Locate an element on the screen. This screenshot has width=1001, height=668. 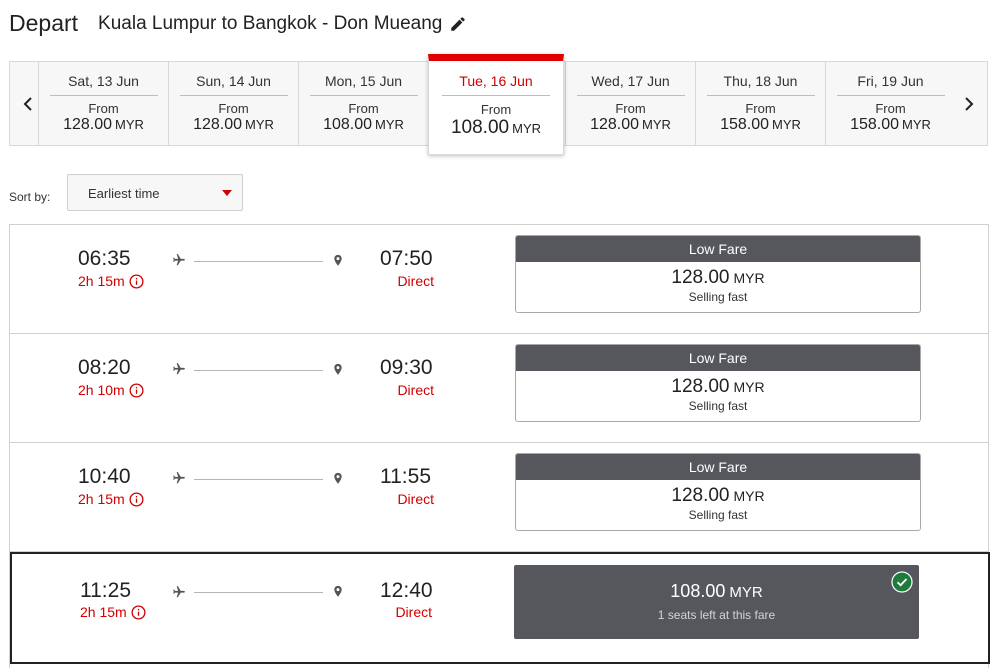
date-label: Wed, 17 Jun is located at coordinates (630, 84).